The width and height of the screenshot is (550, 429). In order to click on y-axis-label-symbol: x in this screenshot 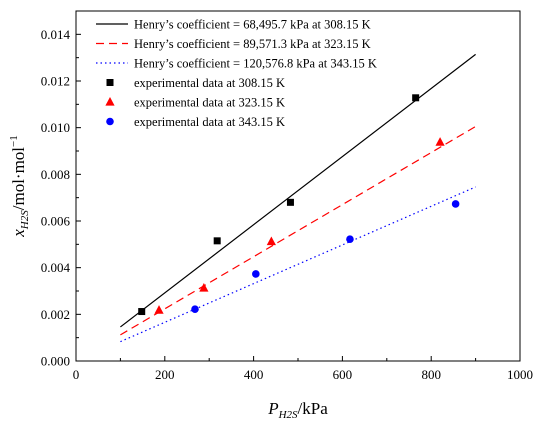, I will do `click(18, 233)`.